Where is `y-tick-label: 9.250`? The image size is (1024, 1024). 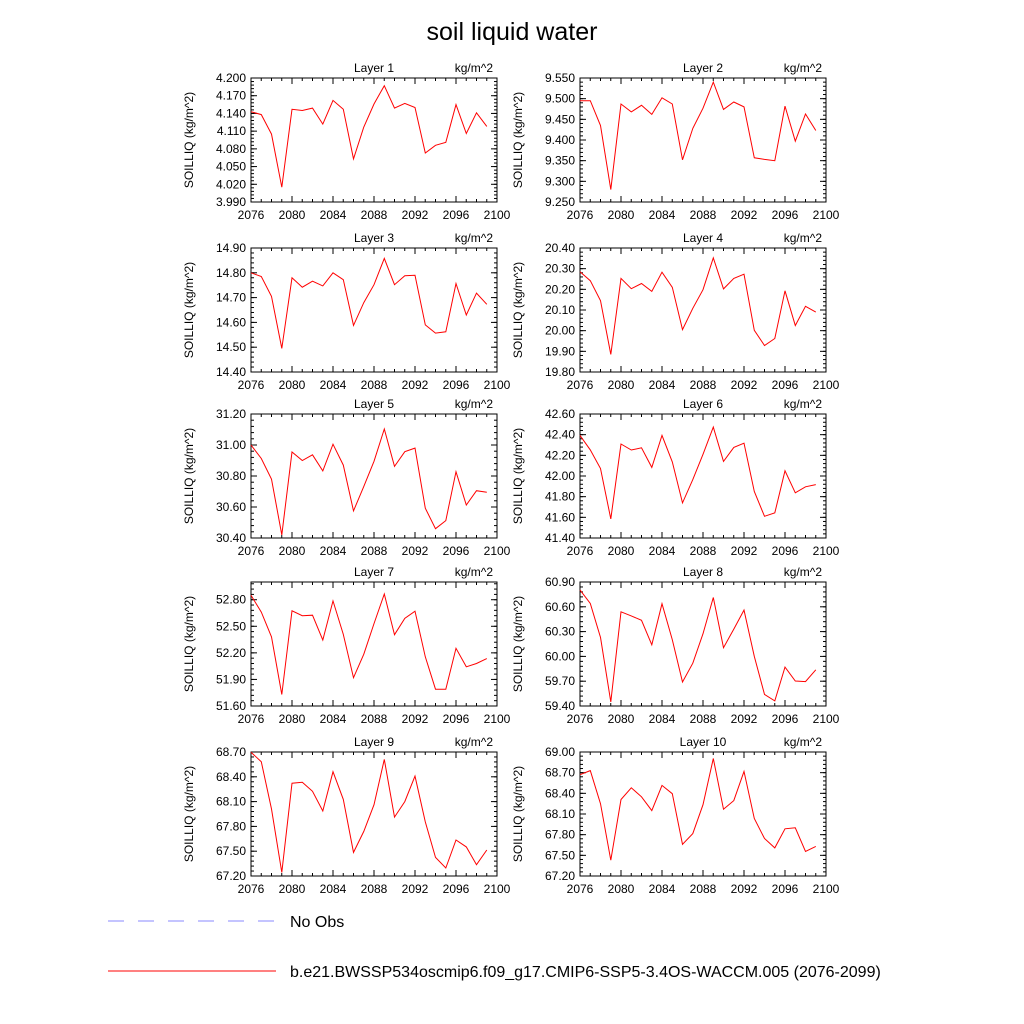
y-tick-label: 9.250 is located at coordinates (560, 202).